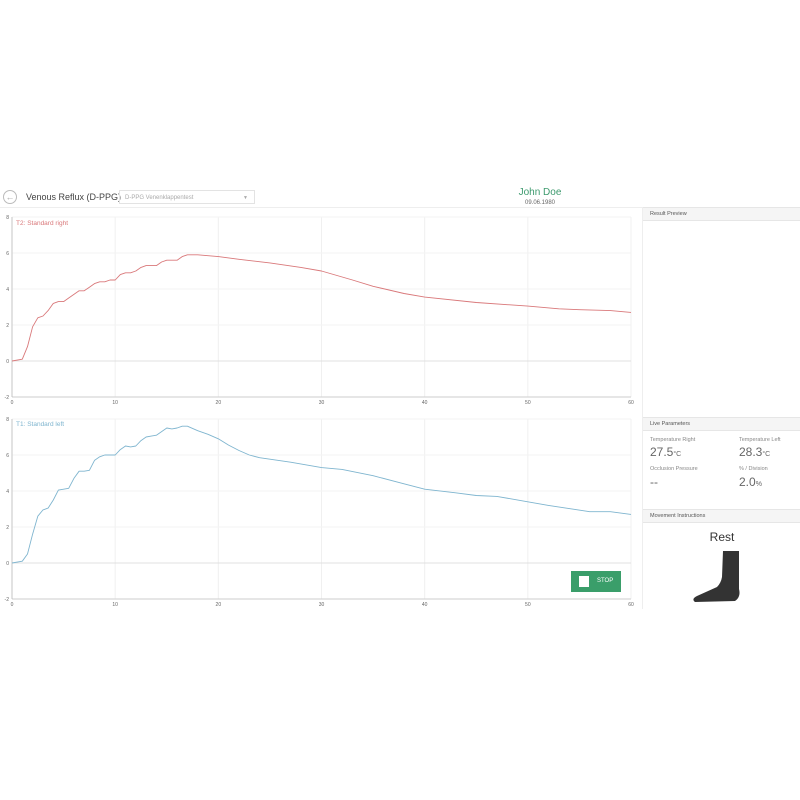 The width and height of the screenshot is (800, 800). I want to click on movement-panel: Movement Instructions Rest, so click(721, 559).